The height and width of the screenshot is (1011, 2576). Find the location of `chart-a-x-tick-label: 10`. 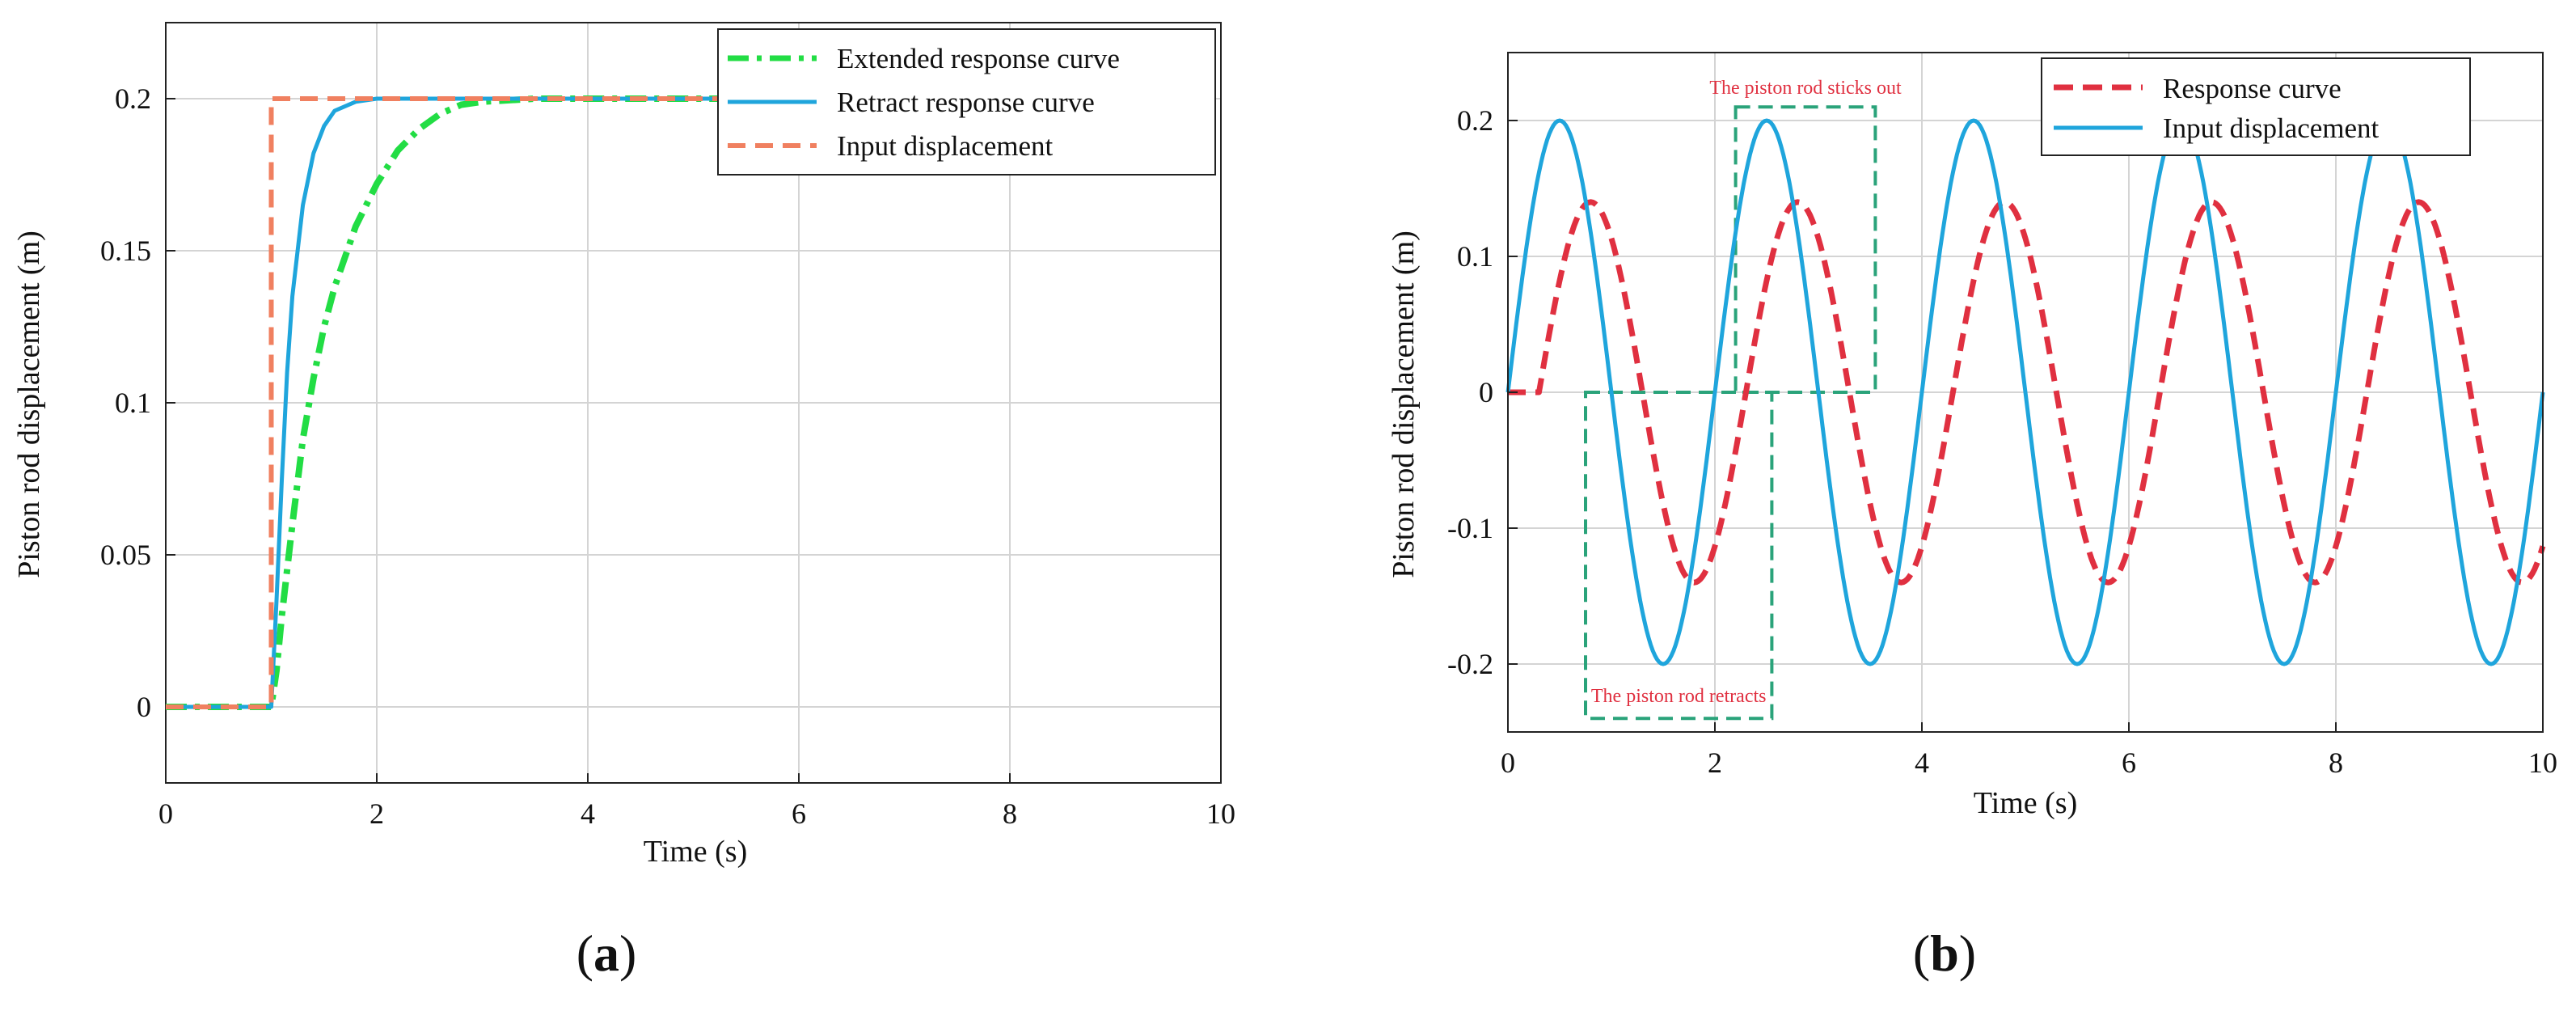

chart-a-x-tick-label: 10 is located at coordinates (1220, 813).